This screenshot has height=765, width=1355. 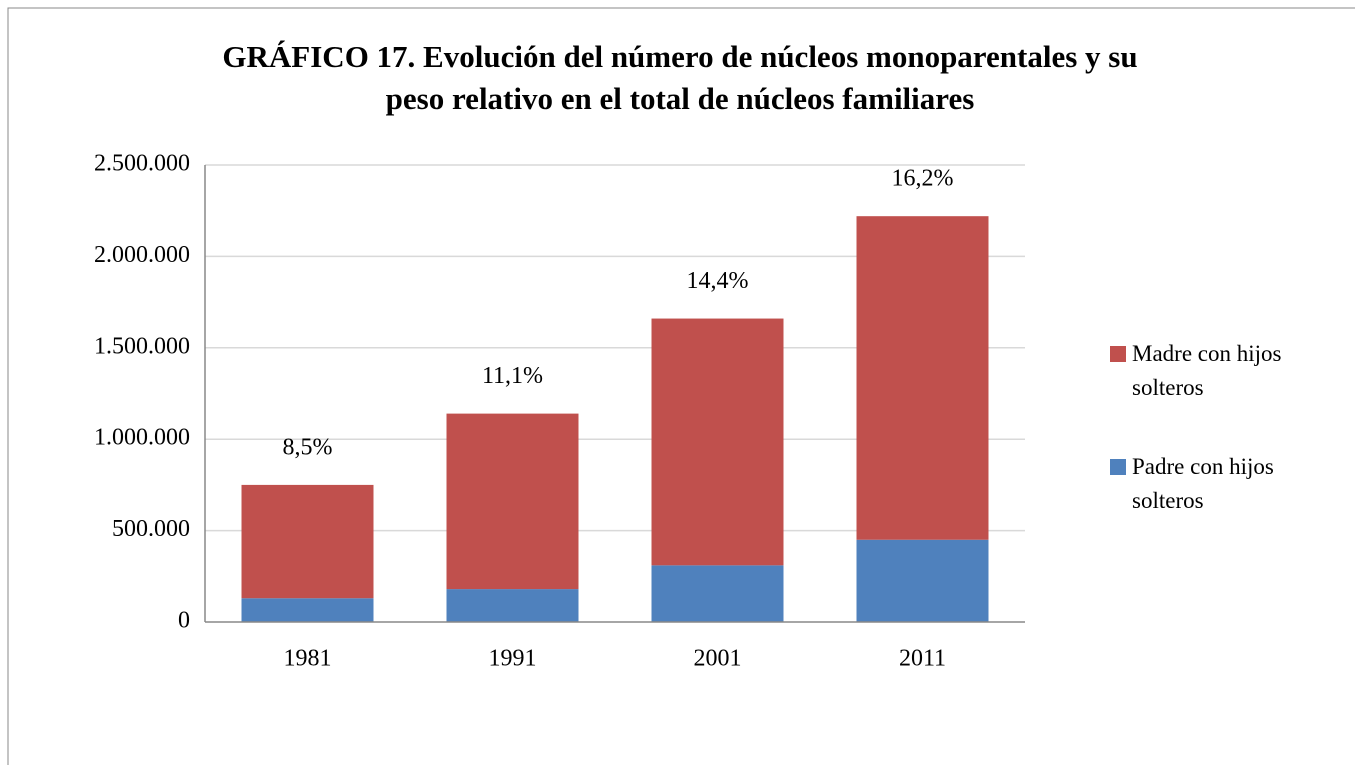 What do you see at coordinates (308, 659) in the screenshot?
I see `x-tick-label: 1981` at bounding box center [308, 659].